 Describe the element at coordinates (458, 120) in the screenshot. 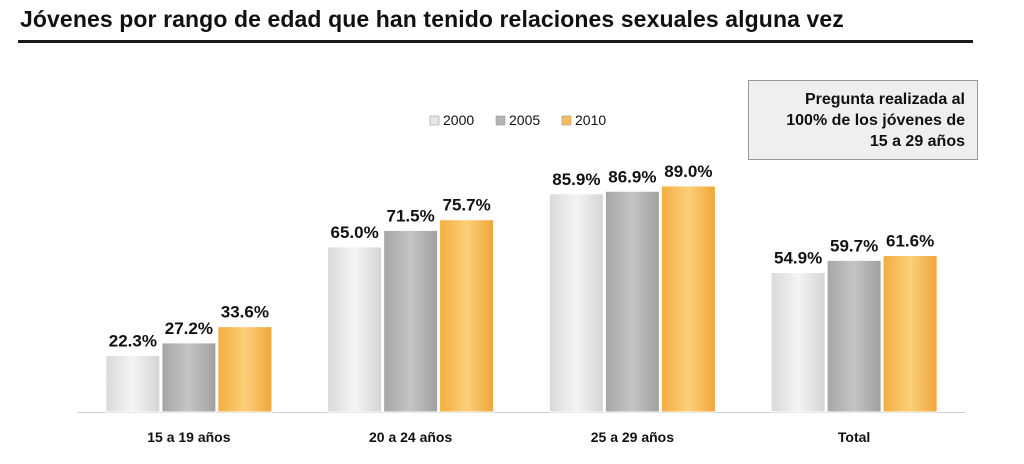

I see `legend-label-2000: 2000` at that location.